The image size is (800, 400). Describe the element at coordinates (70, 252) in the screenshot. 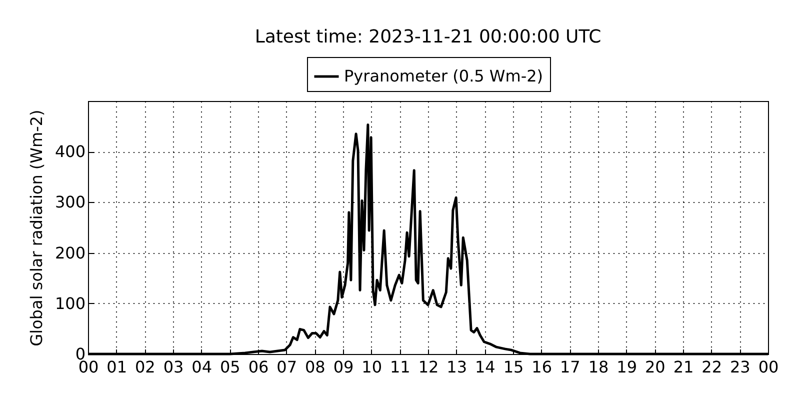

I see `y-tick-label: 200` at that location.